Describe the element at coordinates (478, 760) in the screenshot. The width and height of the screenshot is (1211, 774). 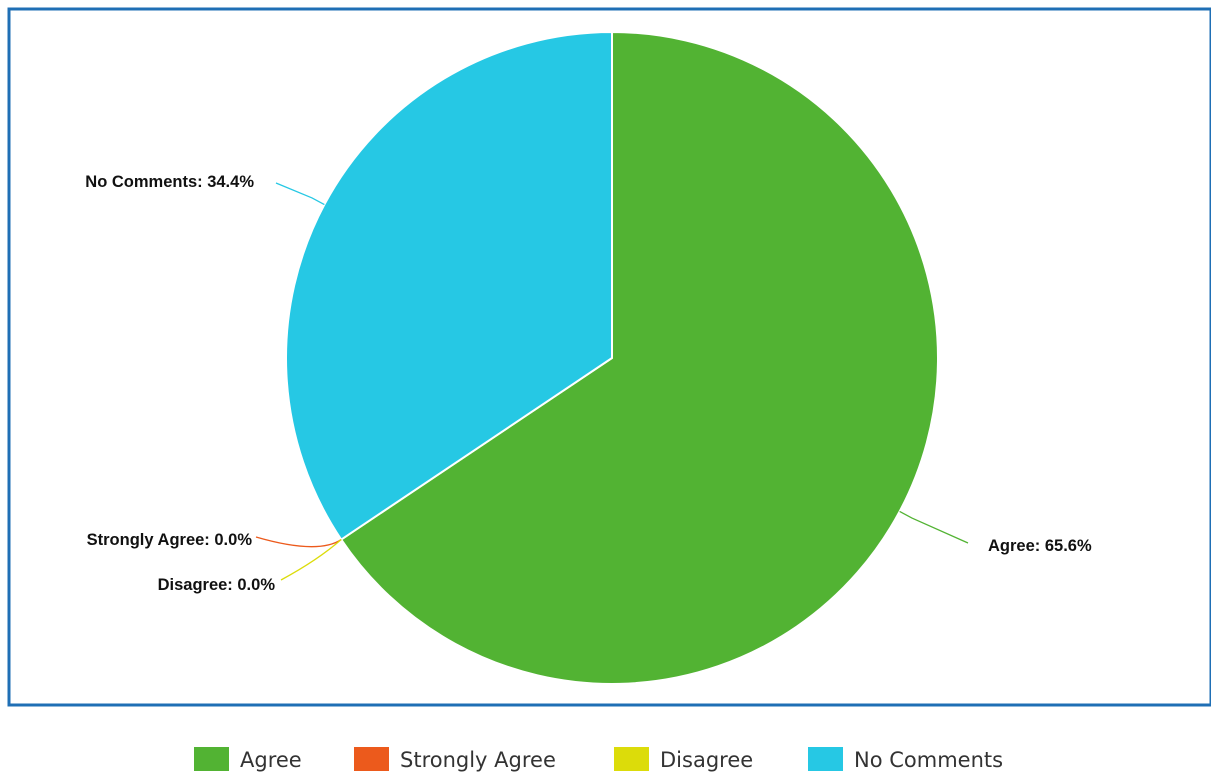
I see `legend-label-strongly-agree: Strongly Agree` at that location.